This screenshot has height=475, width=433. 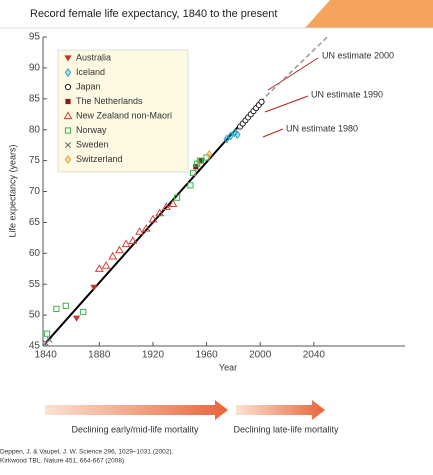 I want to click on legend-label: New Zealand non-Maori, so click(x=124, y=115).